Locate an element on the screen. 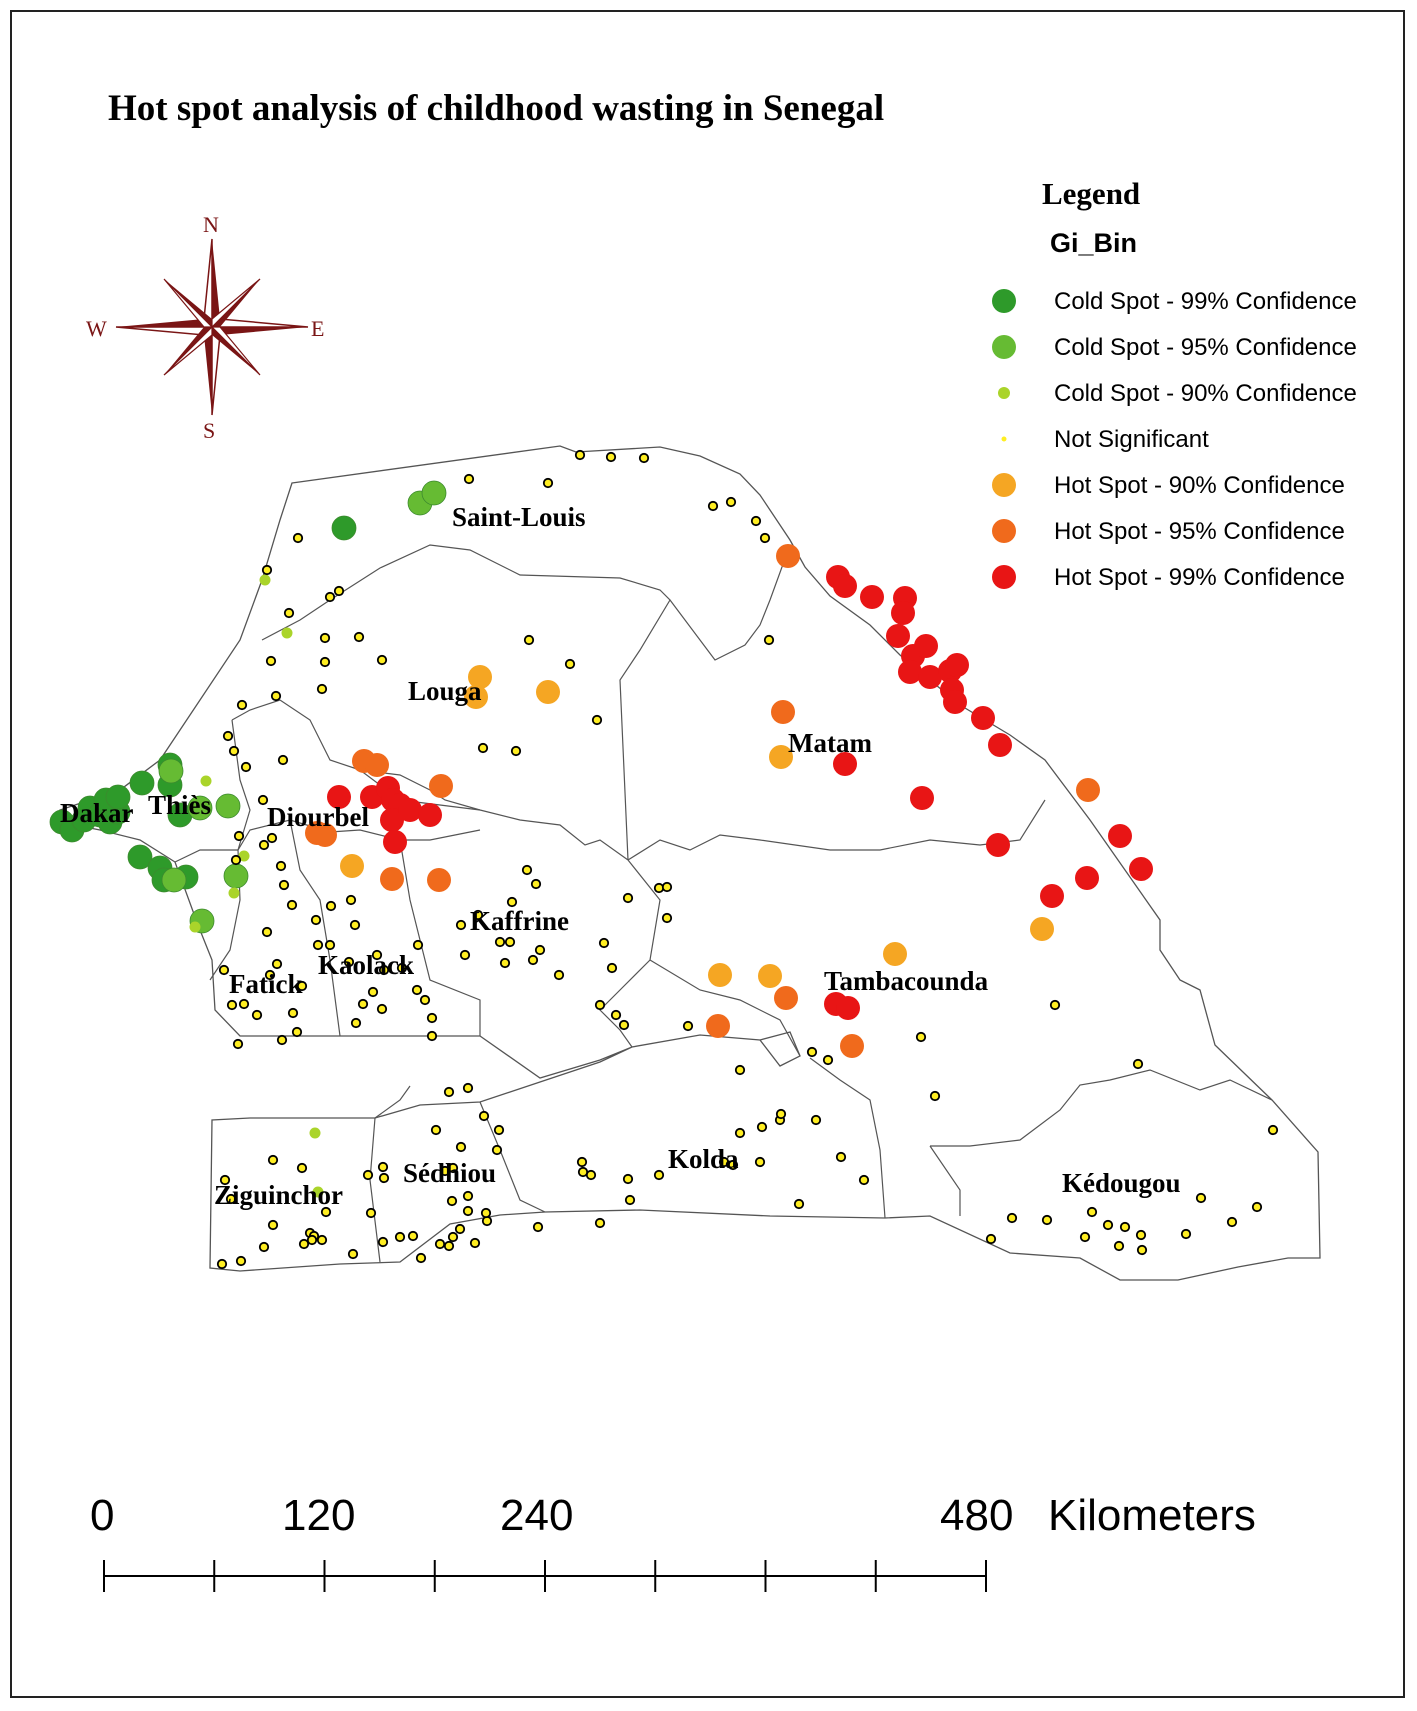  legend-title: Legend is located at coordinates (1091, 193).